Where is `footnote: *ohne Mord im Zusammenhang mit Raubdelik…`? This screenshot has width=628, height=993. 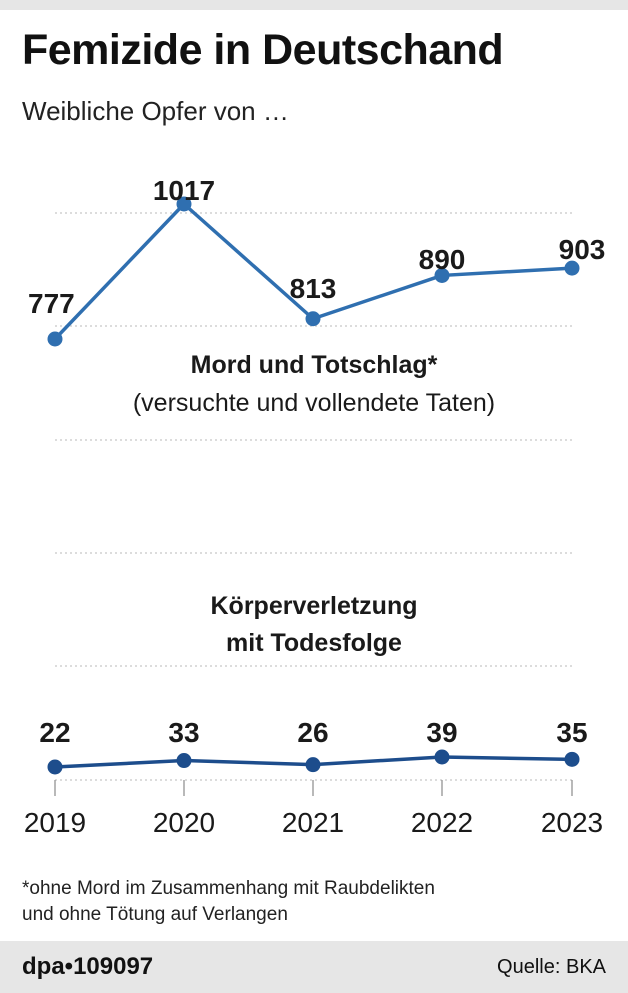 footnote: *ohne Mord im Zusammenhang mit Raubdelik… is located at coordinates (317, 902).